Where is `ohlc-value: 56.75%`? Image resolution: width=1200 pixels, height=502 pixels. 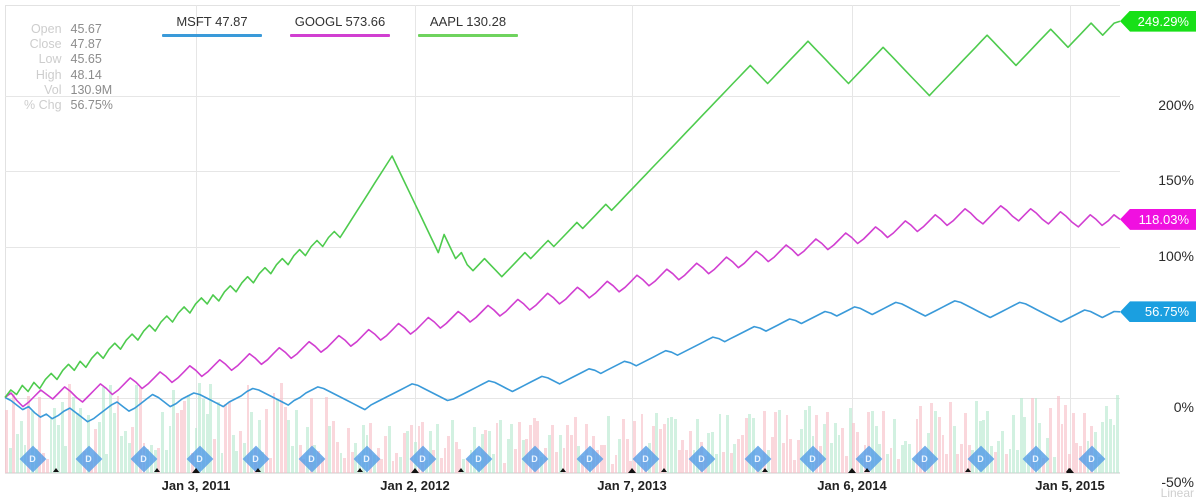 ohlc-value: 56.75% is located at coordinates (91, 105).